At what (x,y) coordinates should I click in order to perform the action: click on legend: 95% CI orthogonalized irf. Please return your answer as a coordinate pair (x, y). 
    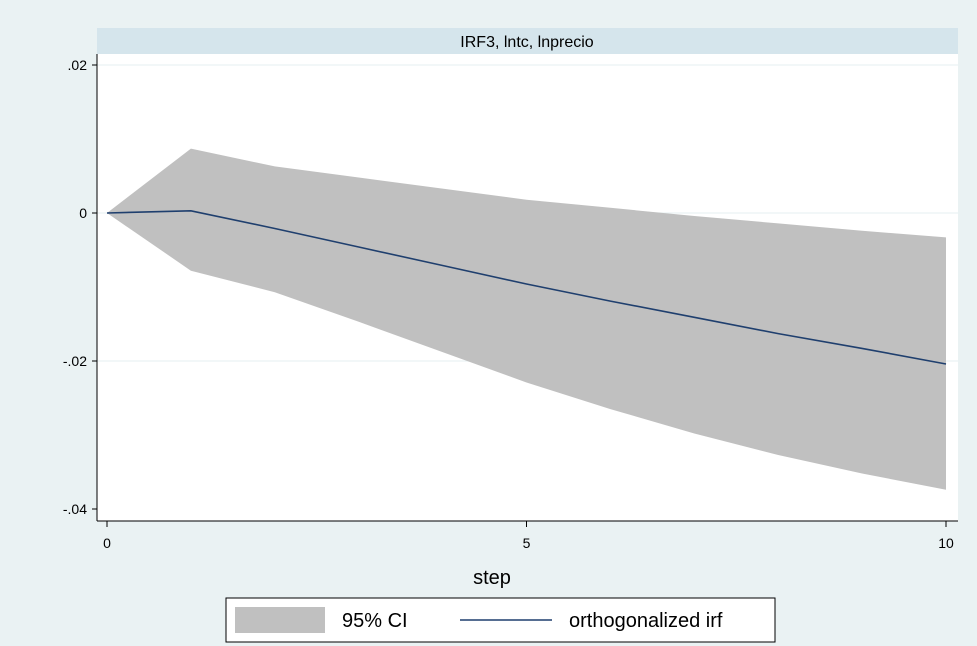
    Looking at the image, I should click on (500, 620).